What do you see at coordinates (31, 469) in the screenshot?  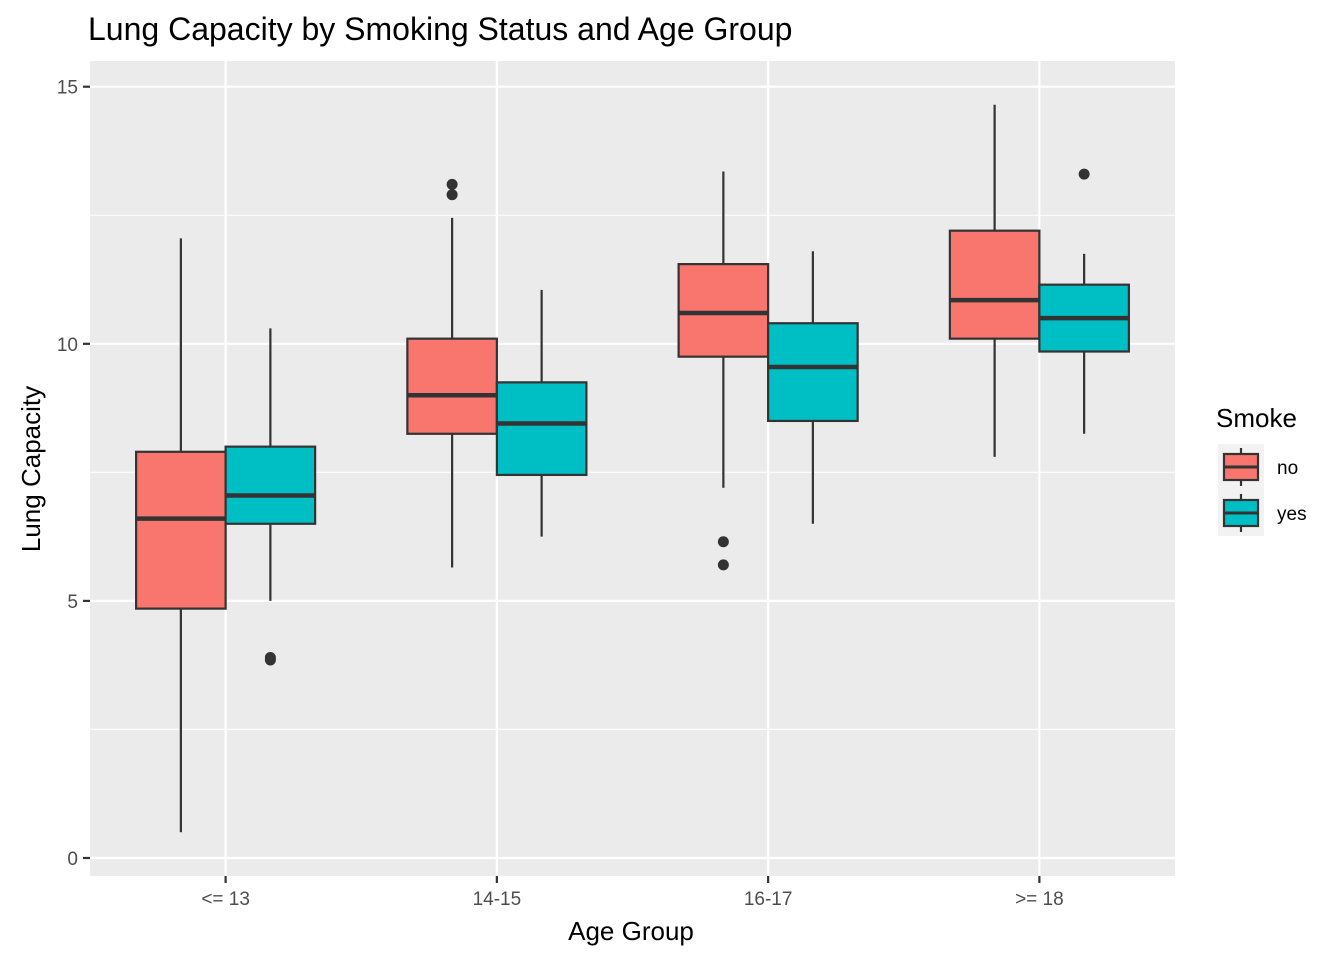 I see `y-axis-title: Lung Capacity` at bounding box center [31, 469].